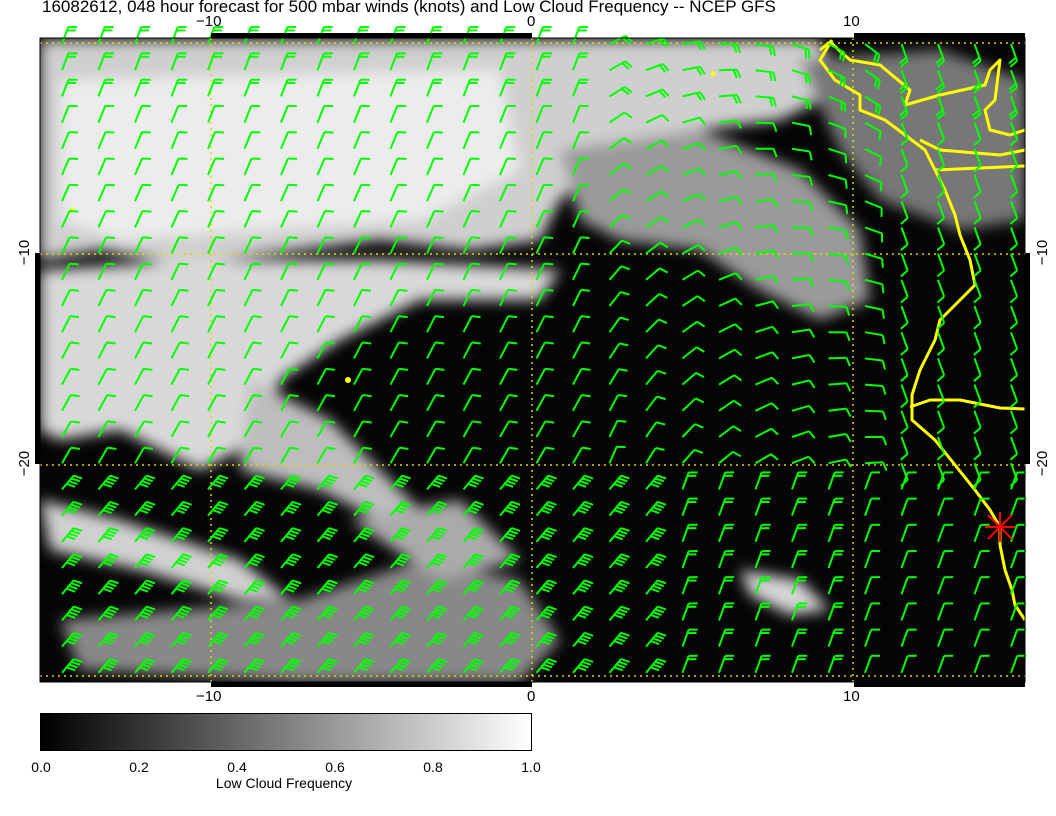 The width and height of the screenshot is (1056, 816). What do you see at coordinates (713, 74) in the screenshot?
I see `island` at bounding box center [713, 74].